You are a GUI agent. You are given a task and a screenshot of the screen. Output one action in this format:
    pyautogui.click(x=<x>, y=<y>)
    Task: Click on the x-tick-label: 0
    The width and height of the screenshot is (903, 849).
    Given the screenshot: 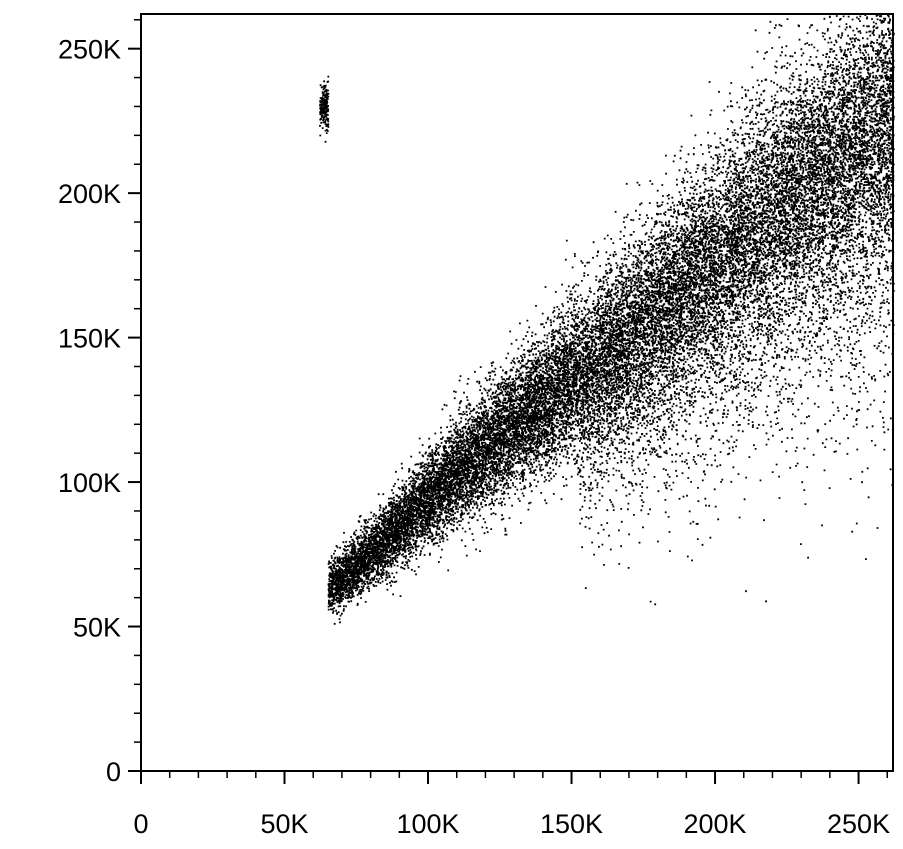 What is the action you would take?
    pyautogui.click(x=140, y=824)
    